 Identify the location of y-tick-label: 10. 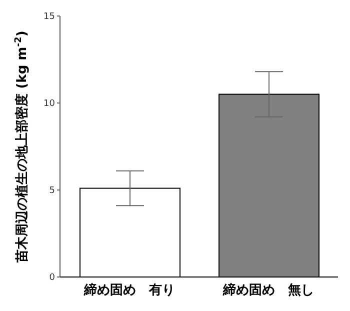
(50, 104).